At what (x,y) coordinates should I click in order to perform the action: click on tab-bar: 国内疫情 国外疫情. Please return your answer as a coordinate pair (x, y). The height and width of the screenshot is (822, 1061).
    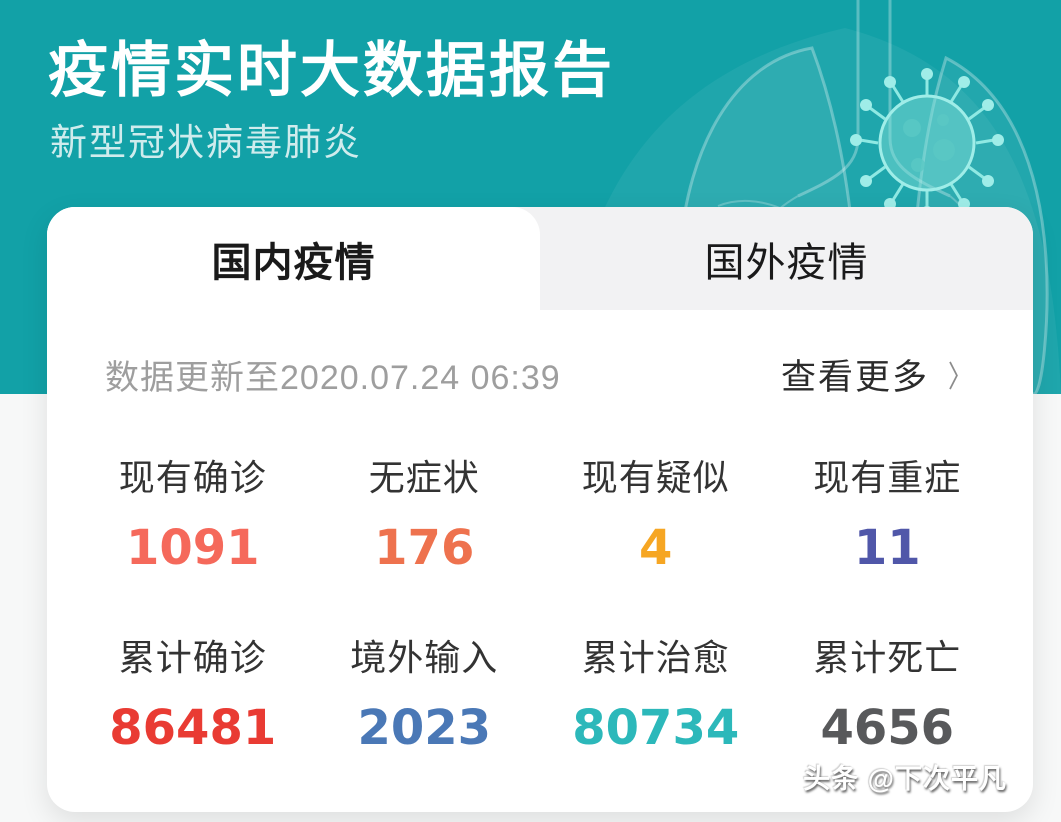
    Looking at the image, I should click on (540, 258).